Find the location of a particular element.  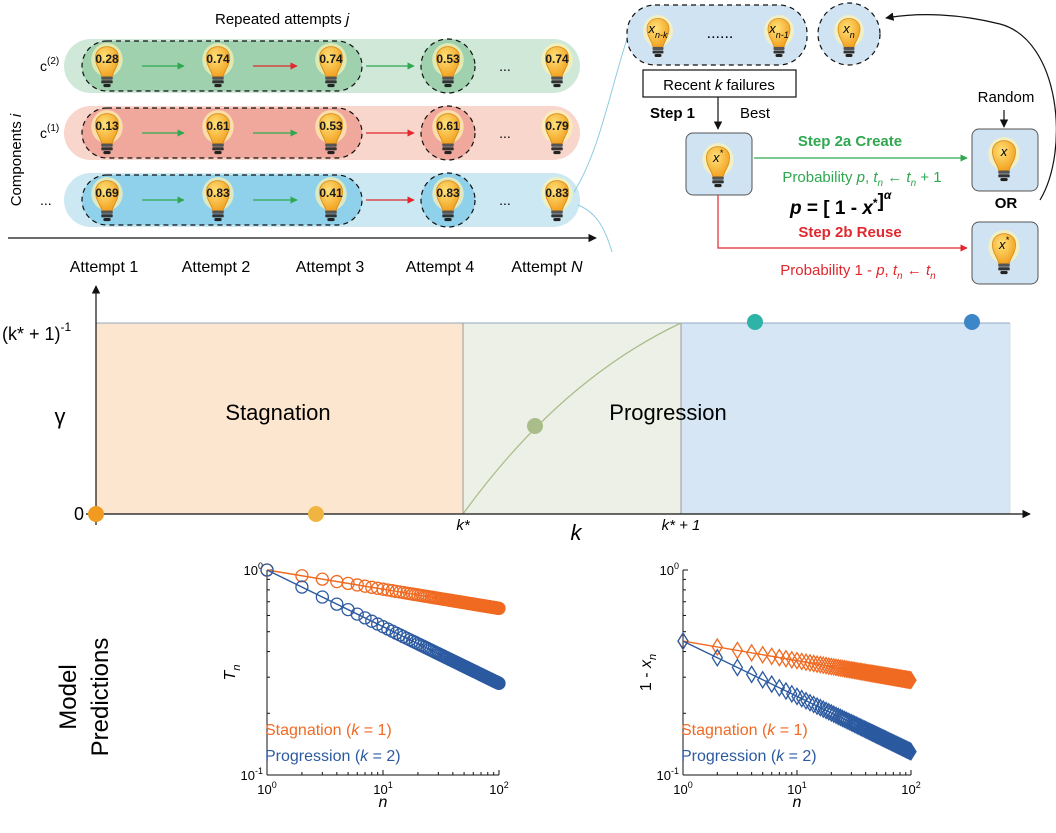

attempts-header: Repeated attempts j is located at coordinates (282, 19).